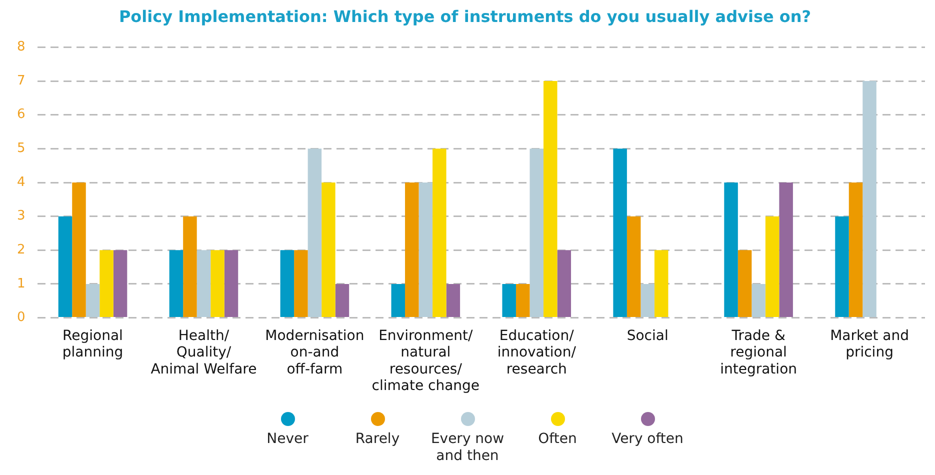 The height and width of the screenshot is (475, 935). What do you see at coordinates (21, 216) in the screenshot?
I see `y-tick-label: 3` at bounding box center [21, 216].